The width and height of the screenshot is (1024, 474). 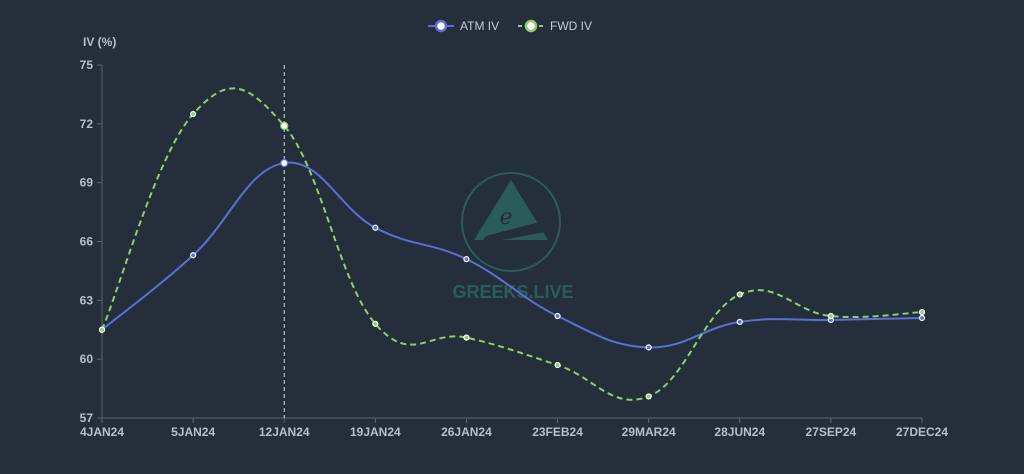 I want to click on watermark-logo-letter: e, so click(x=505, y=217).